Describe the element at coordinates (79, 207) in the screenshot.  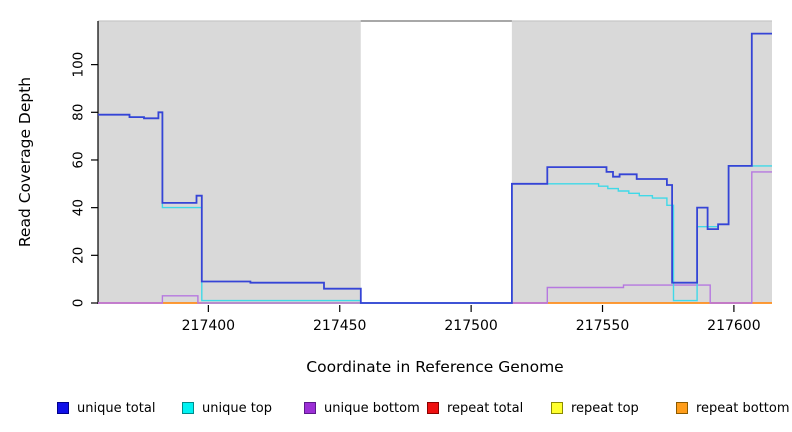
I see `y-tick-label: 40` at that location.